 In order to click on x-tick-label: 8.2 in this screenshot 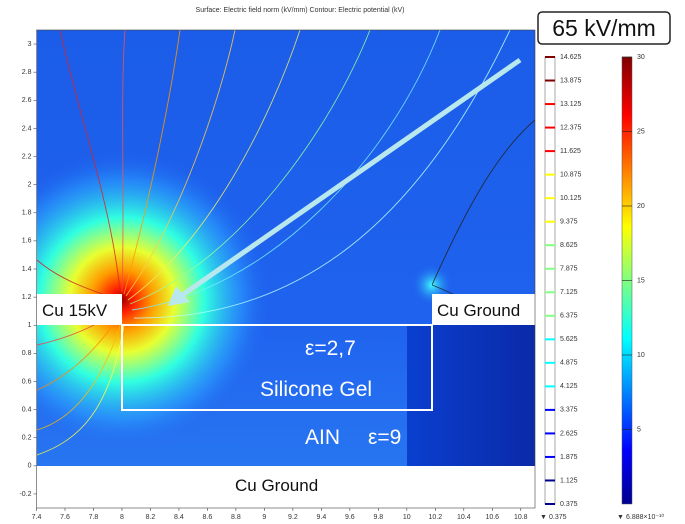, I will do `click(151, 517)`.